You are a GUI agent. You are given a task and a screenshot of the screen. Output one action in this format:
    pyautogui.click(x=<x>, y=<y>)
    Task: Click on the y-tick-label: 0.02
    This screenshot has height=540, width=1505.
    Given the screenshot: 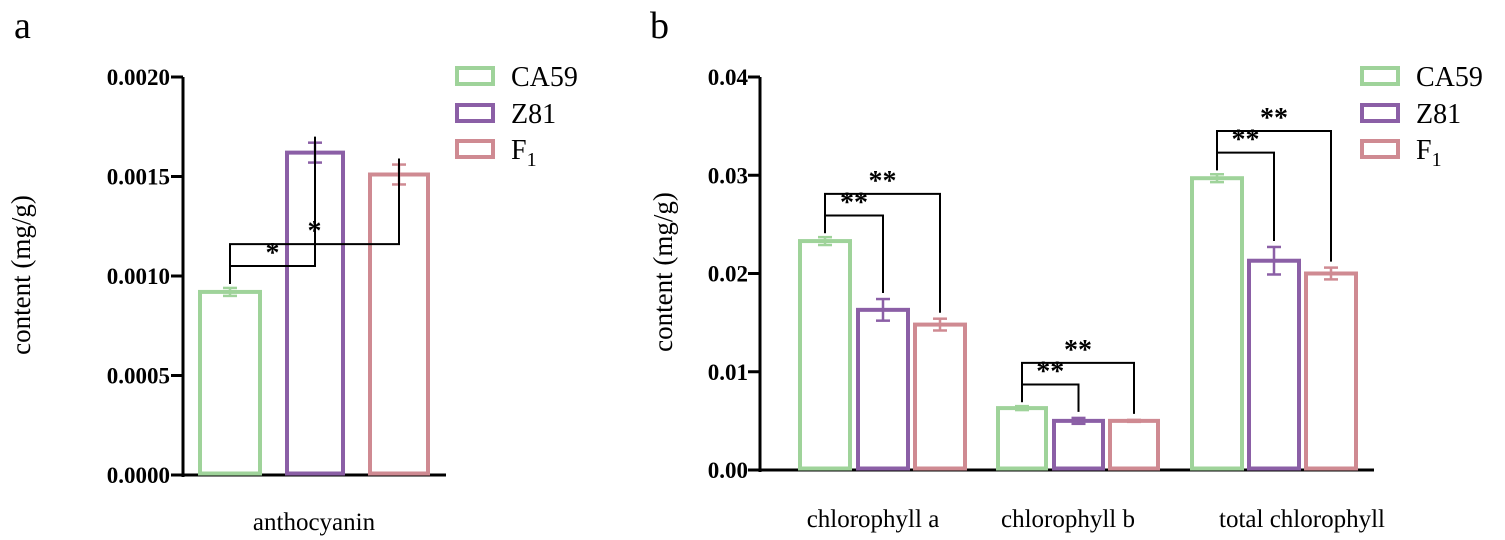 What is the action you would take?
    pyautogui.click(x=728, y=274)
    